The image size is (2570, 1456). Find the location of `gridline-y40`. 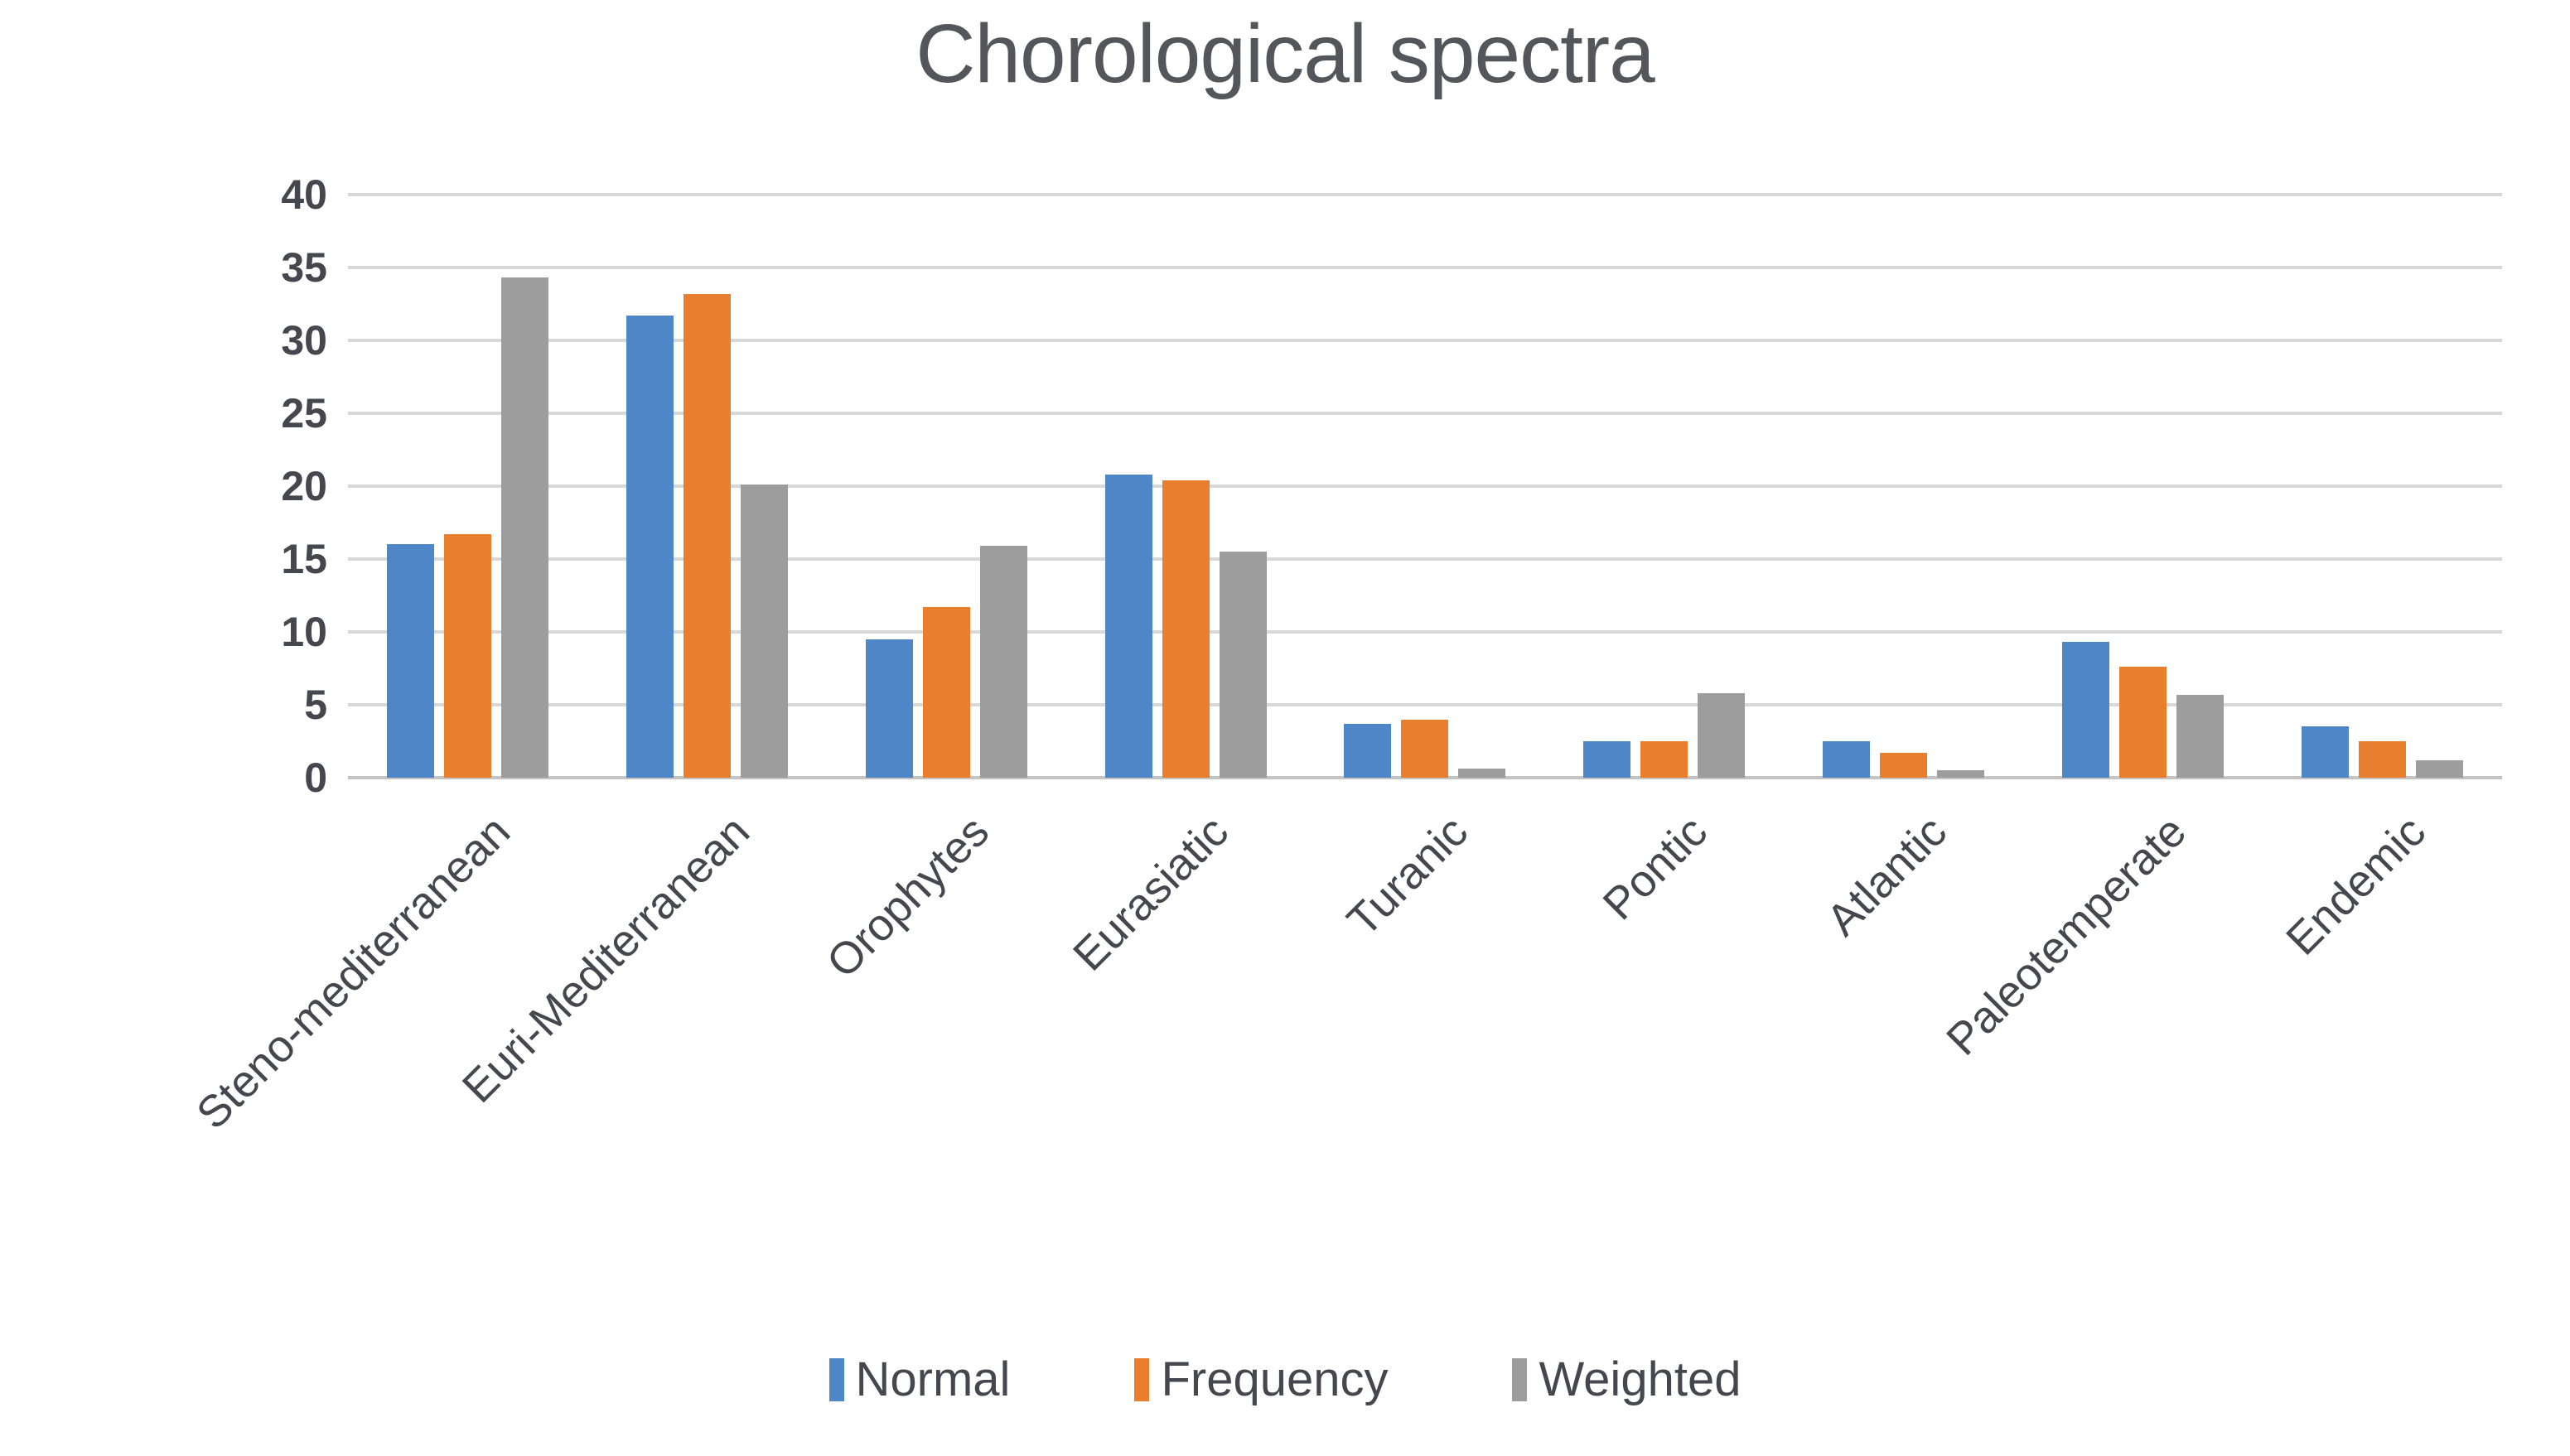

gridline-y40 is located at coordinates (1425, 194).